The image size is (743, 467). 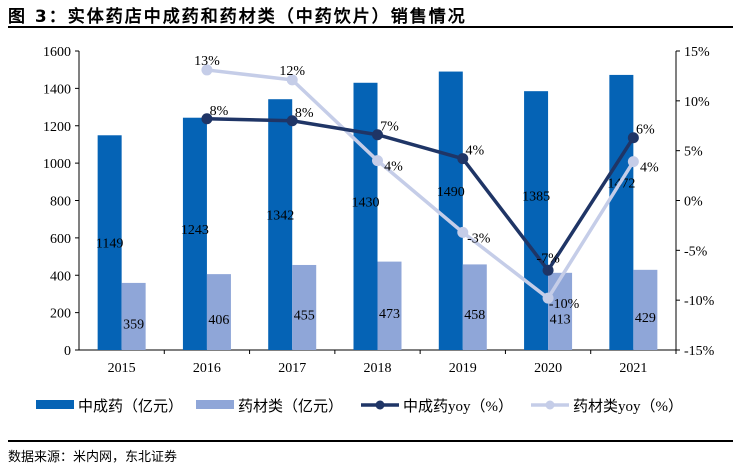 What do you see at coordinates (378, 368) in the screenshot?
I see `x-tick-label: 2018` at bounding box center [378, 368].